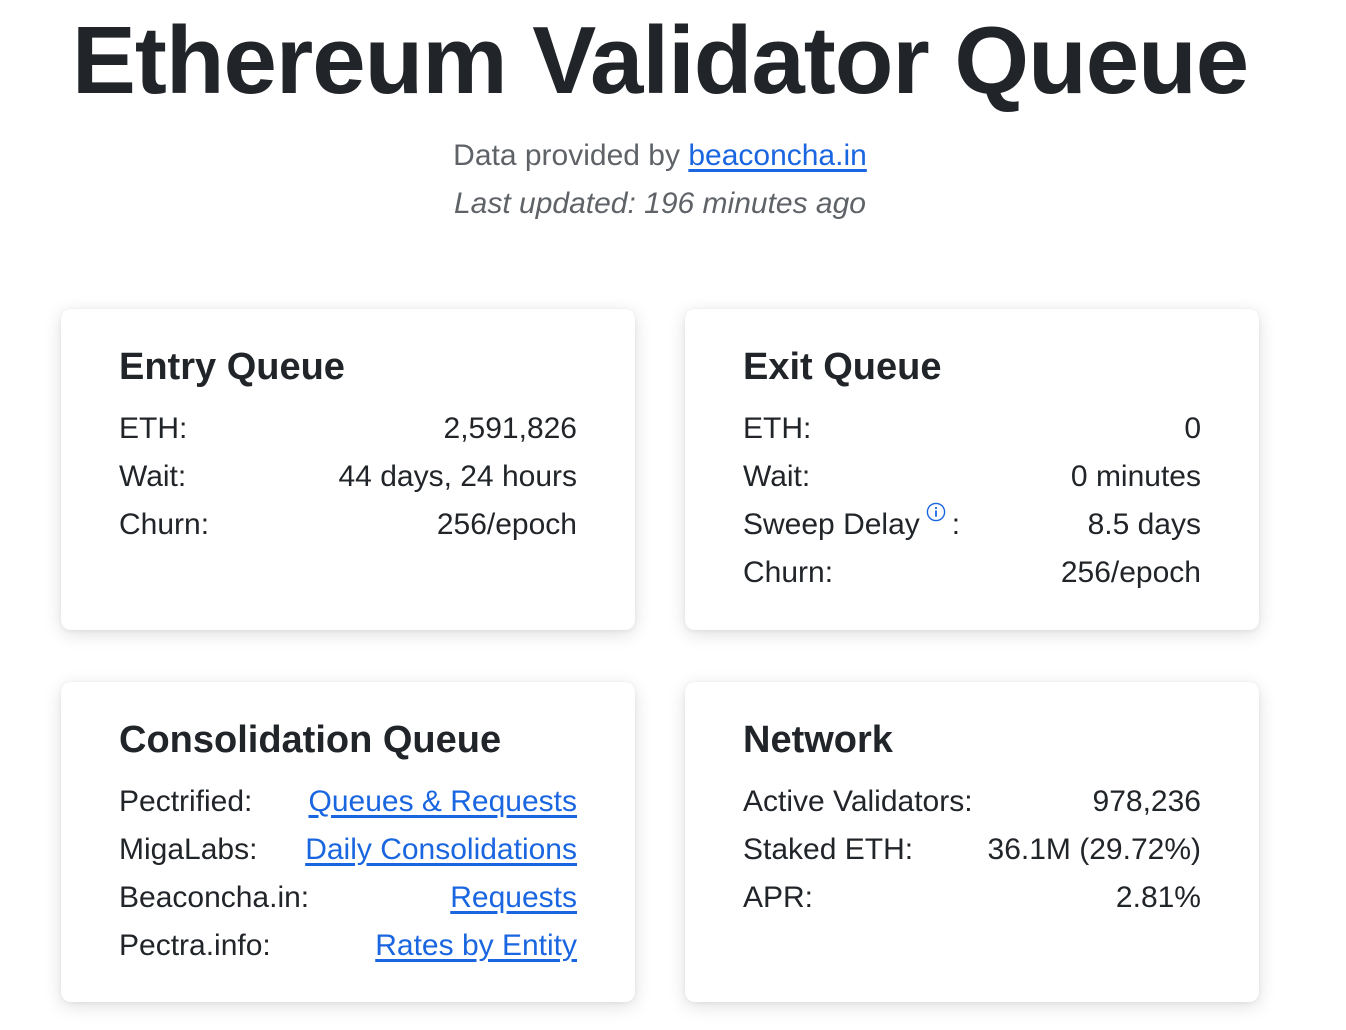  Describe the element at coordinates (153, 476) in the screenshot. I see `entry-wait-label: Wait:` at that location.